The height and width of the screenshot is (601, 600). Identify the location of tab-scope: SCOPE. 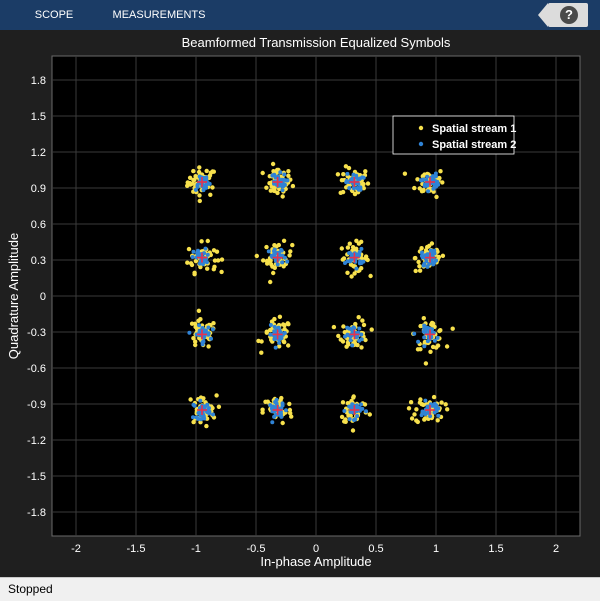
(54, 15).